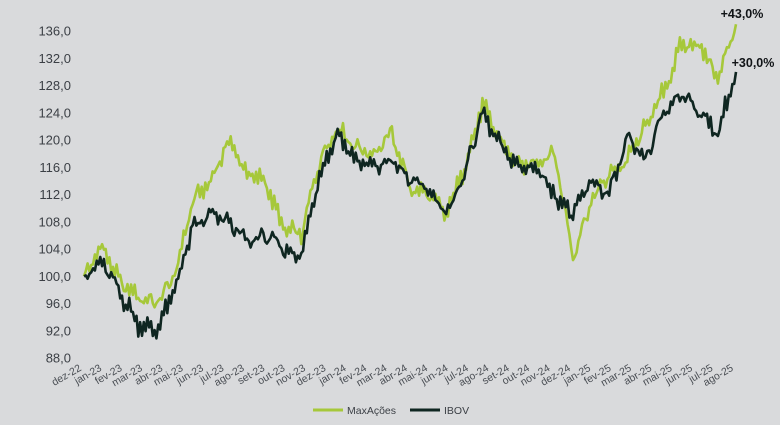 The image size is (780, 425). What do you see at coordinates (55, 167) in the screenshot?
I see `y-tick-label: 116,0` at bounding box center [55, 167].